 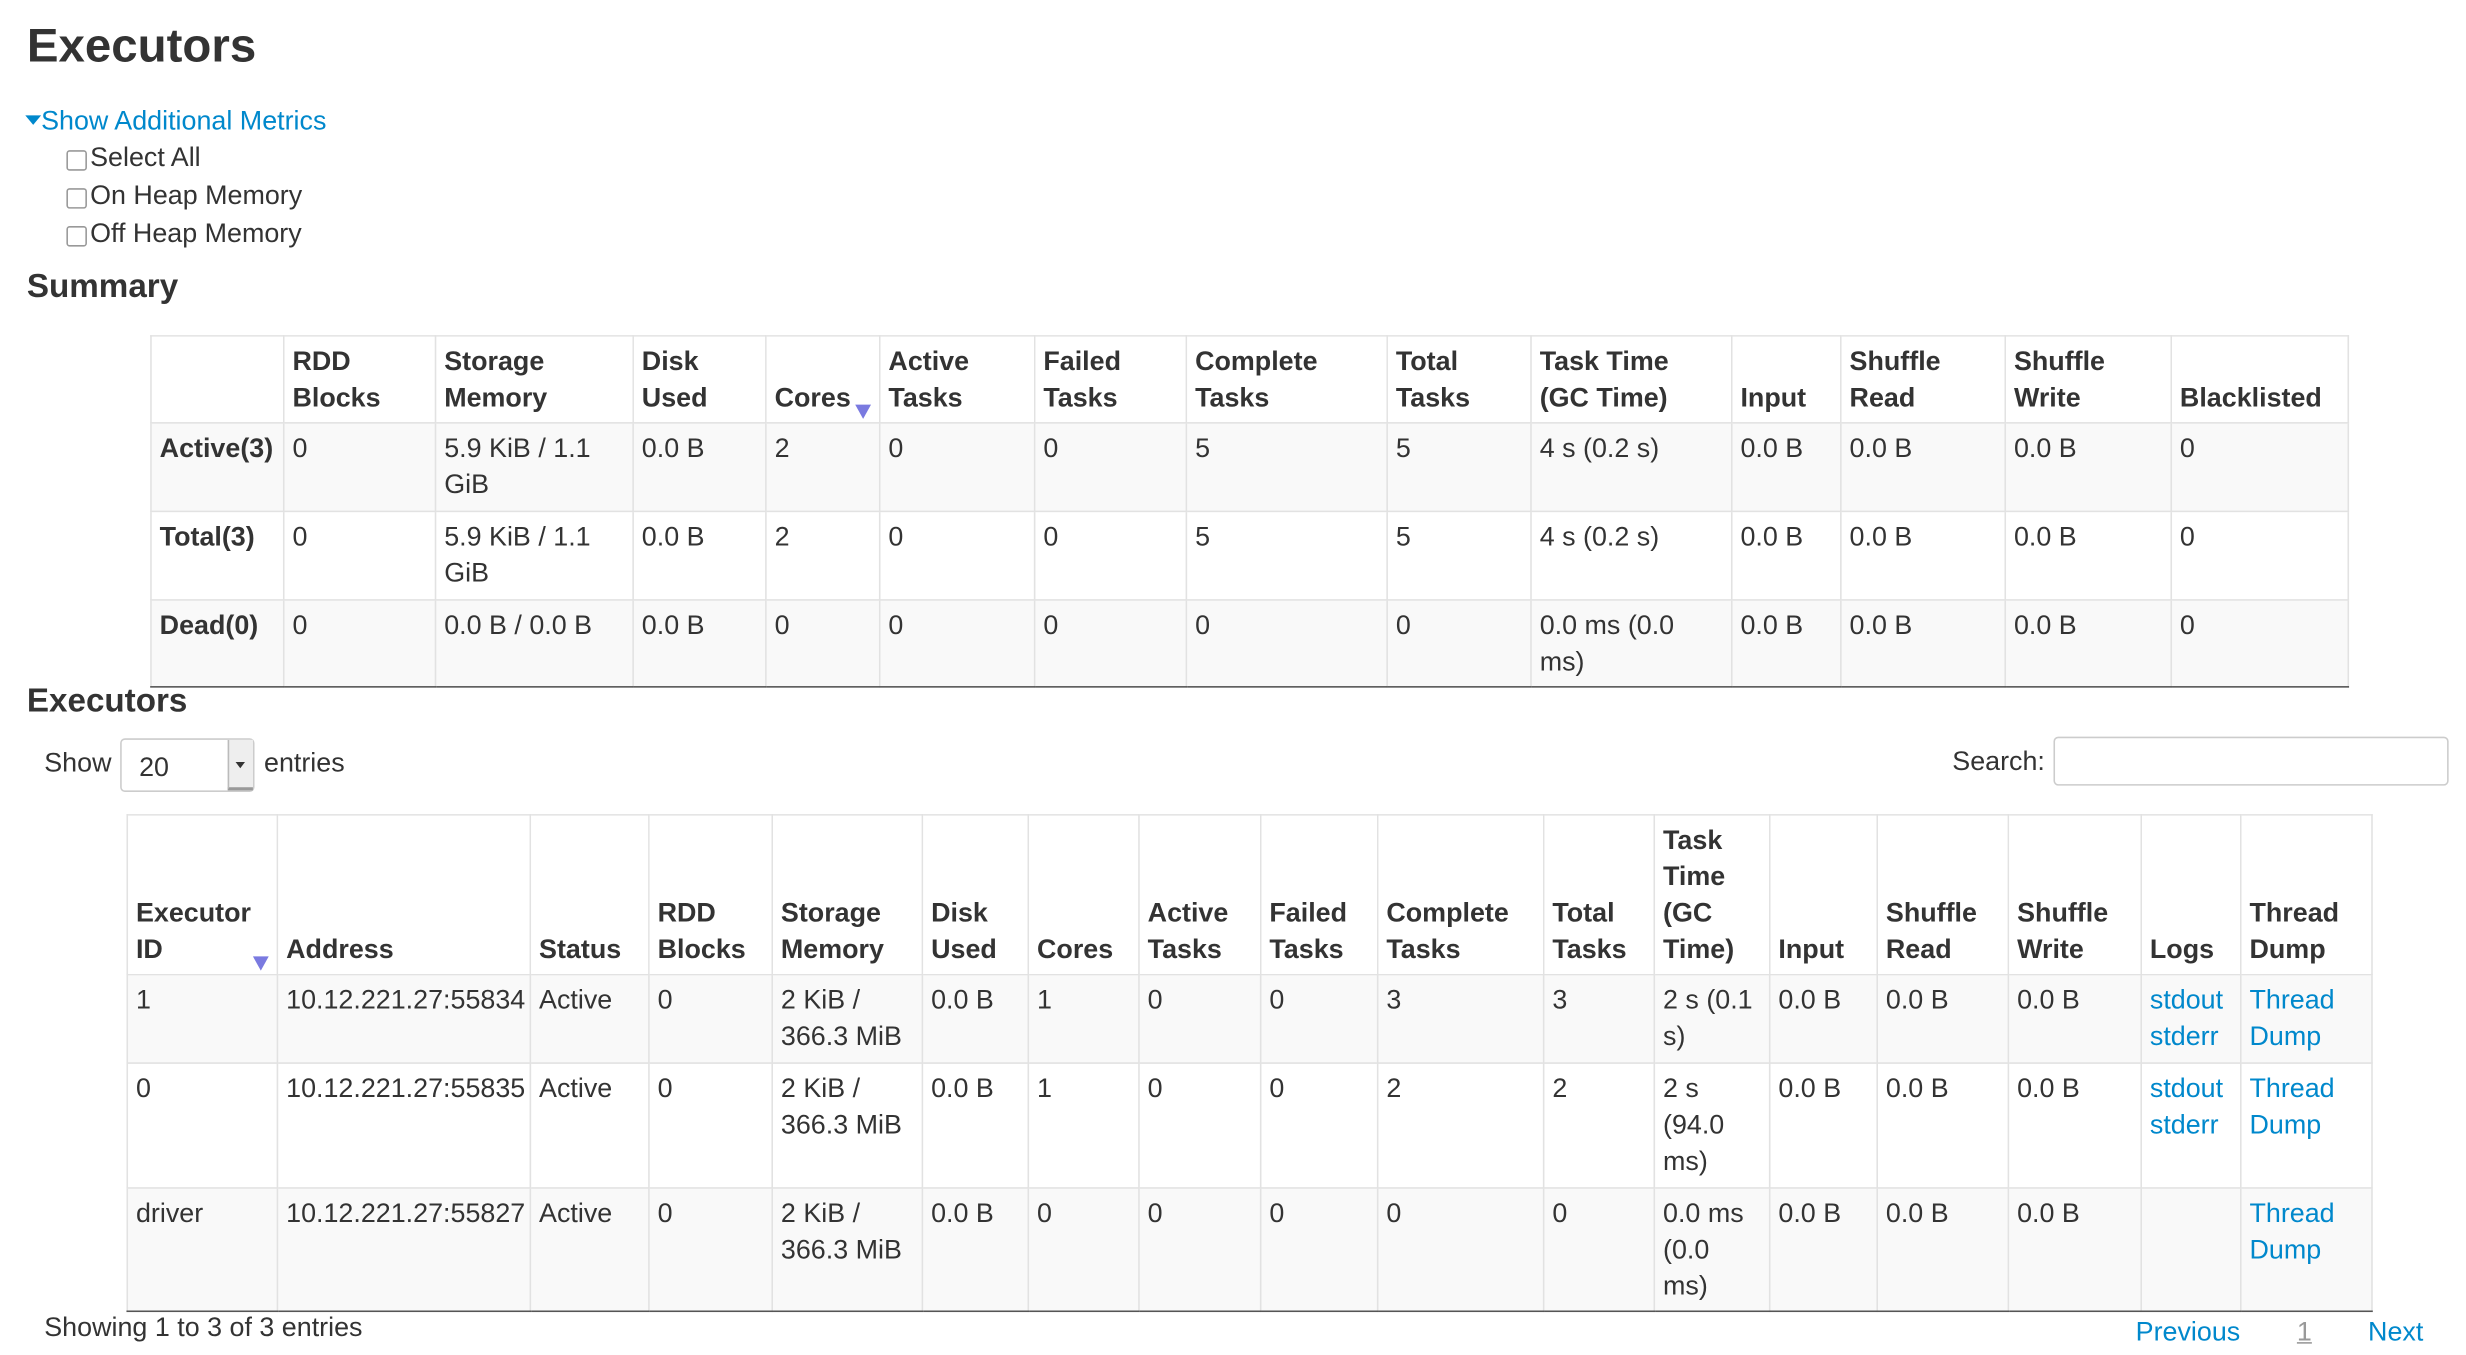 What do you see at coordinates (404, 1125) in the screenshot?
I see `table-cell: 10.12.221.27:55835` at bounding box center [404, 1125].